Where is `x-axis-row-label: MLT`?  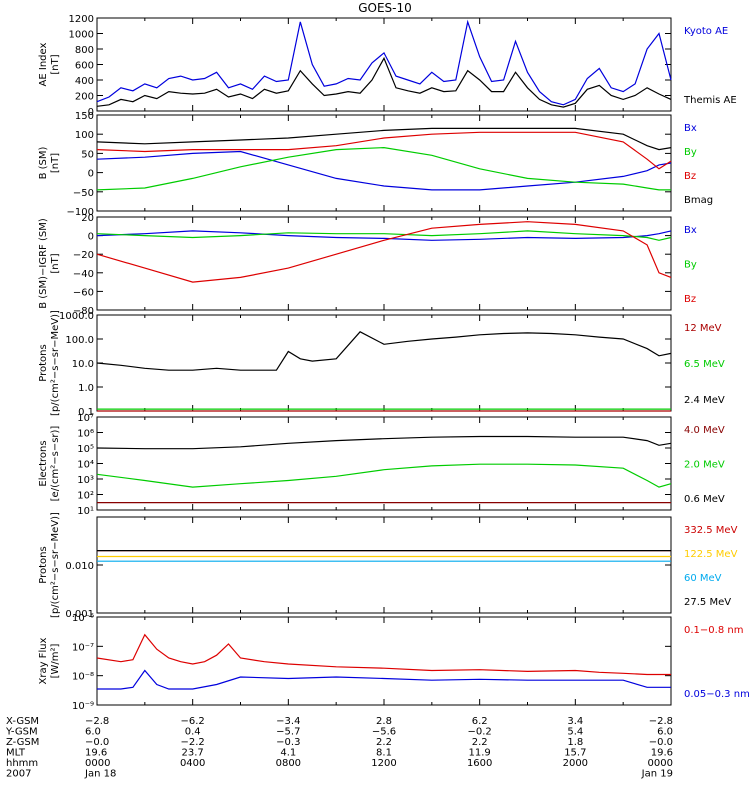 x-axis-row-label: MLT is located at coordinates (16, 753).